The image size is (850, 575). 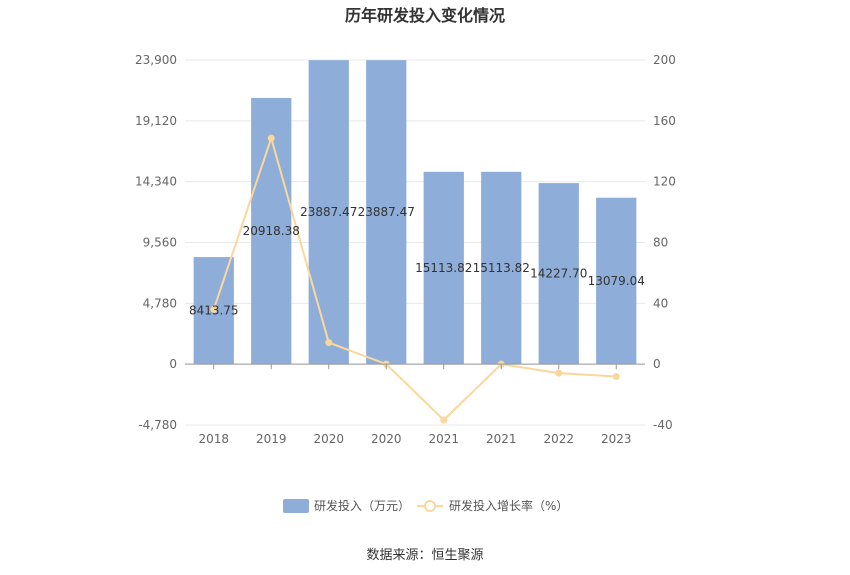 What do you see at coordinates (296, 506) in the screenshot?
I see `legend-bar-swatch` at bounding box center [296, 506].